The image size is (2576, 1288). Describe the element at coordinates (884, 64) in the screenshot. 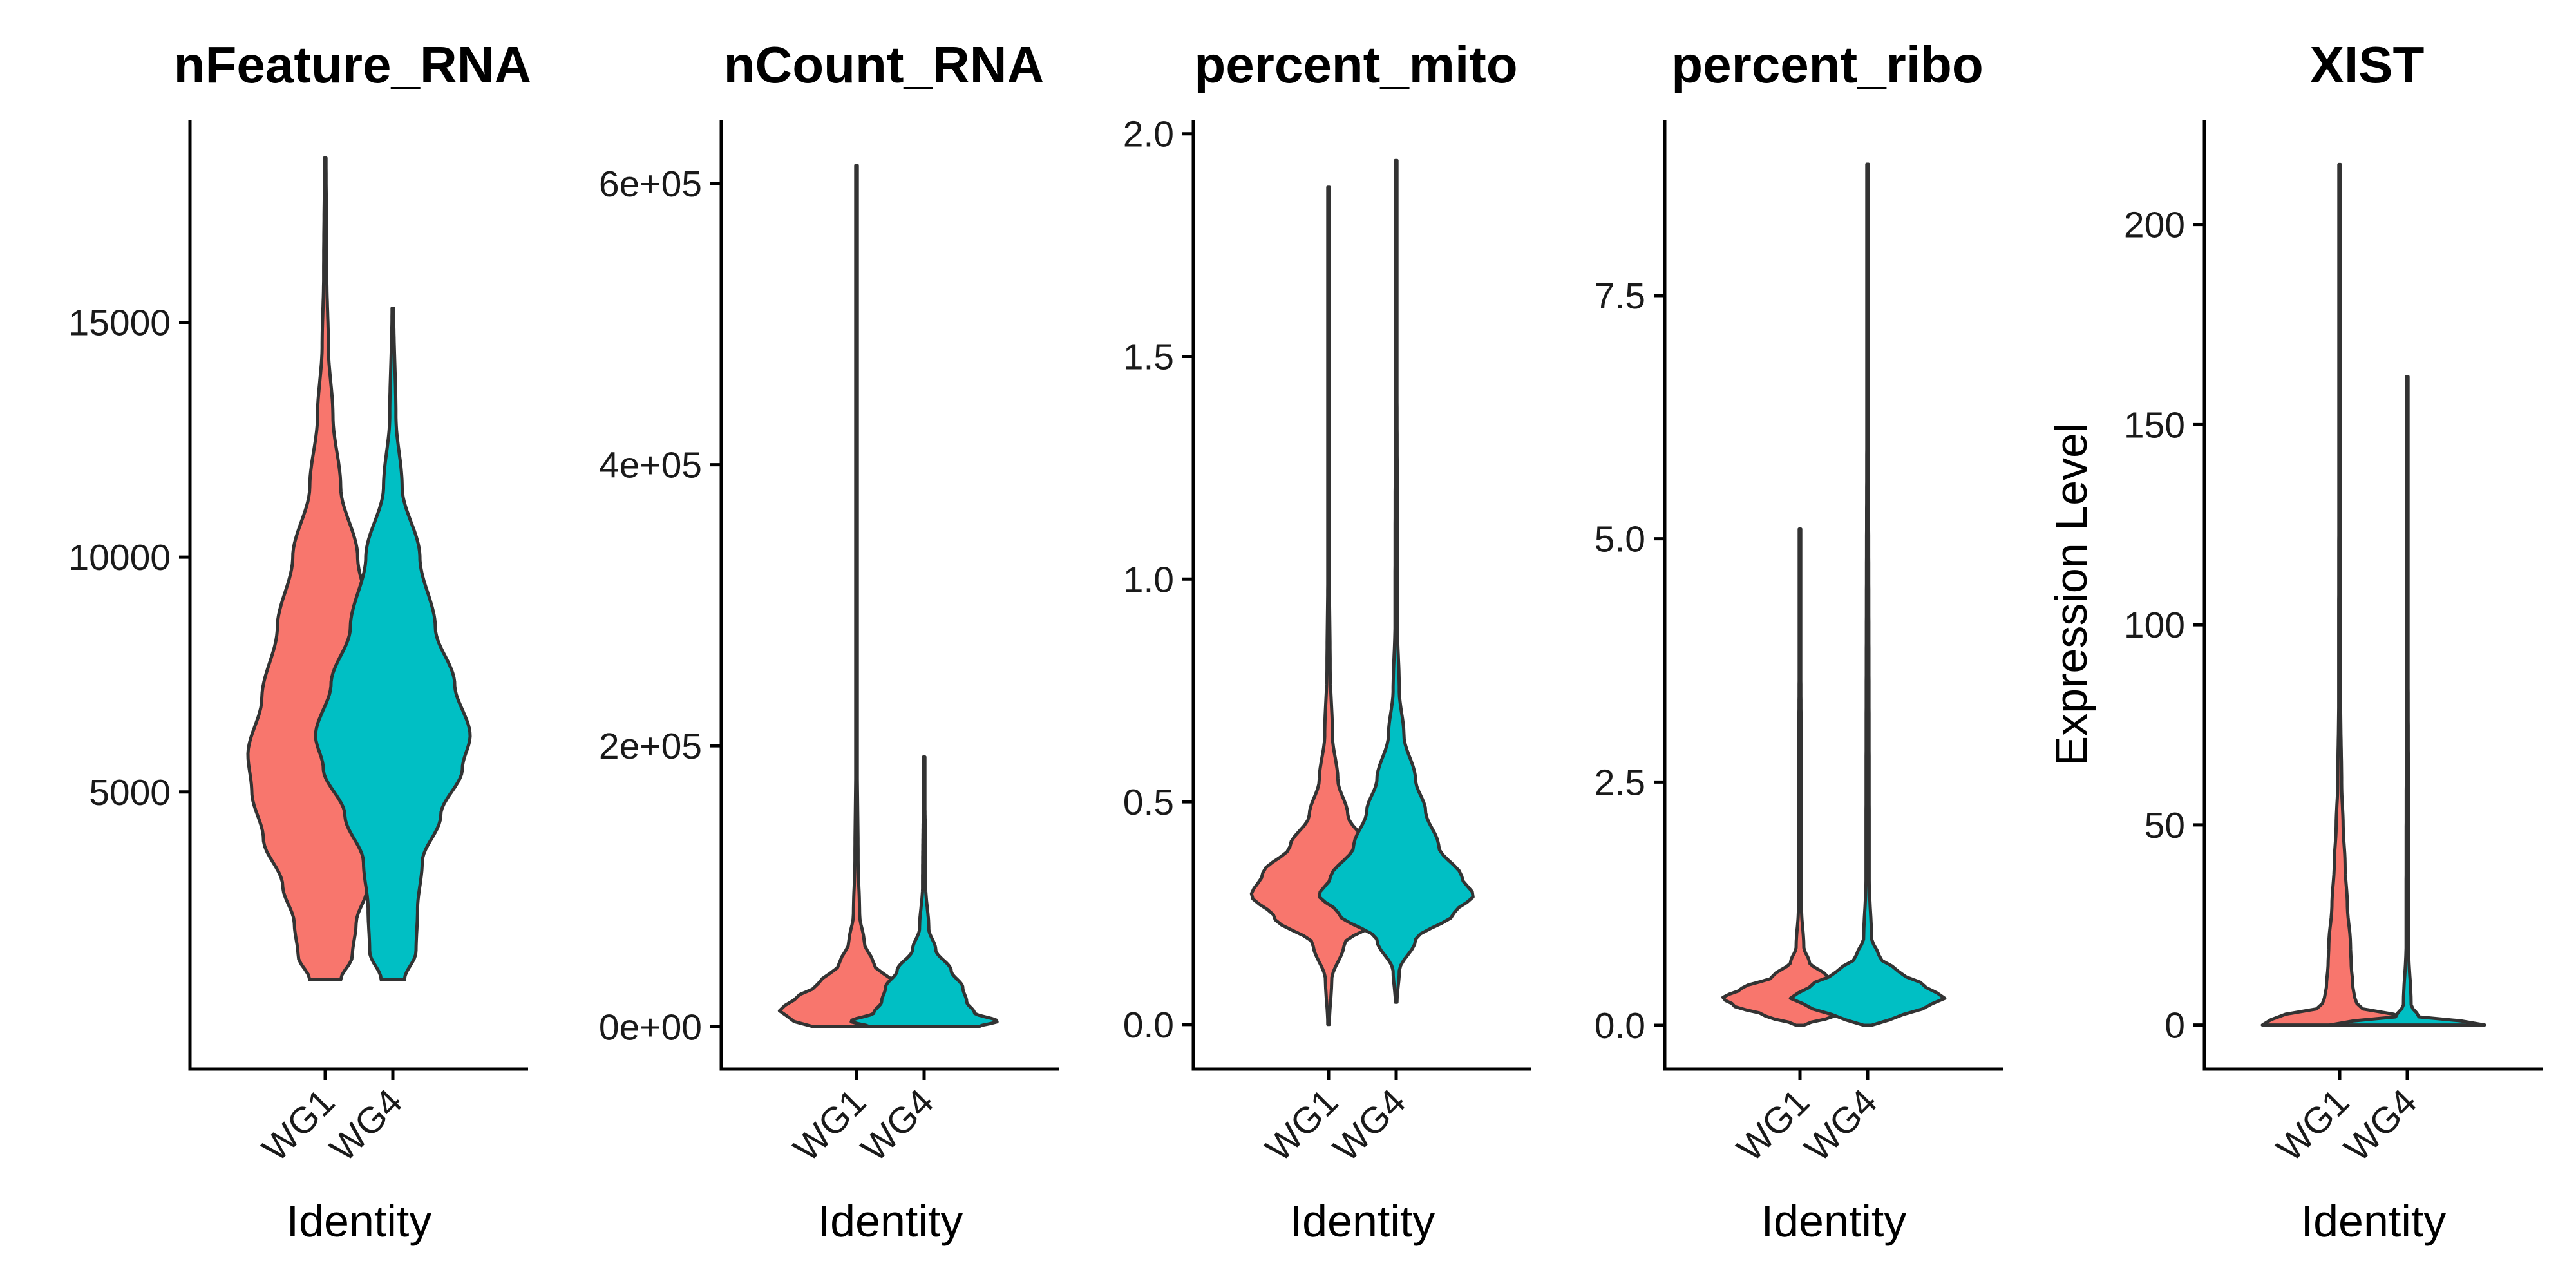

I see `panel-title-ncount-rna: nCount_RNA` at that location.